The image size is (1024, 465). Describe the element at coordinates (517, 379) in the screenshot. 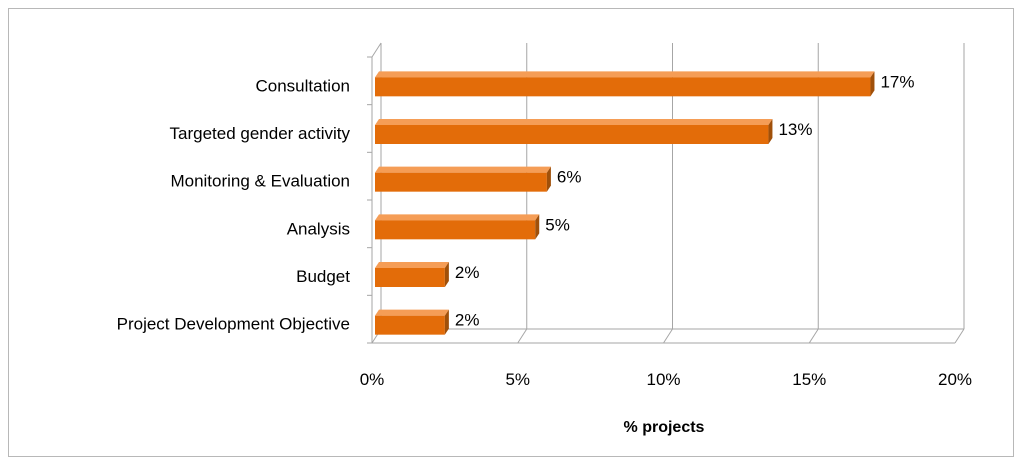

I see `x-tick-label-1: 5%` at that location.